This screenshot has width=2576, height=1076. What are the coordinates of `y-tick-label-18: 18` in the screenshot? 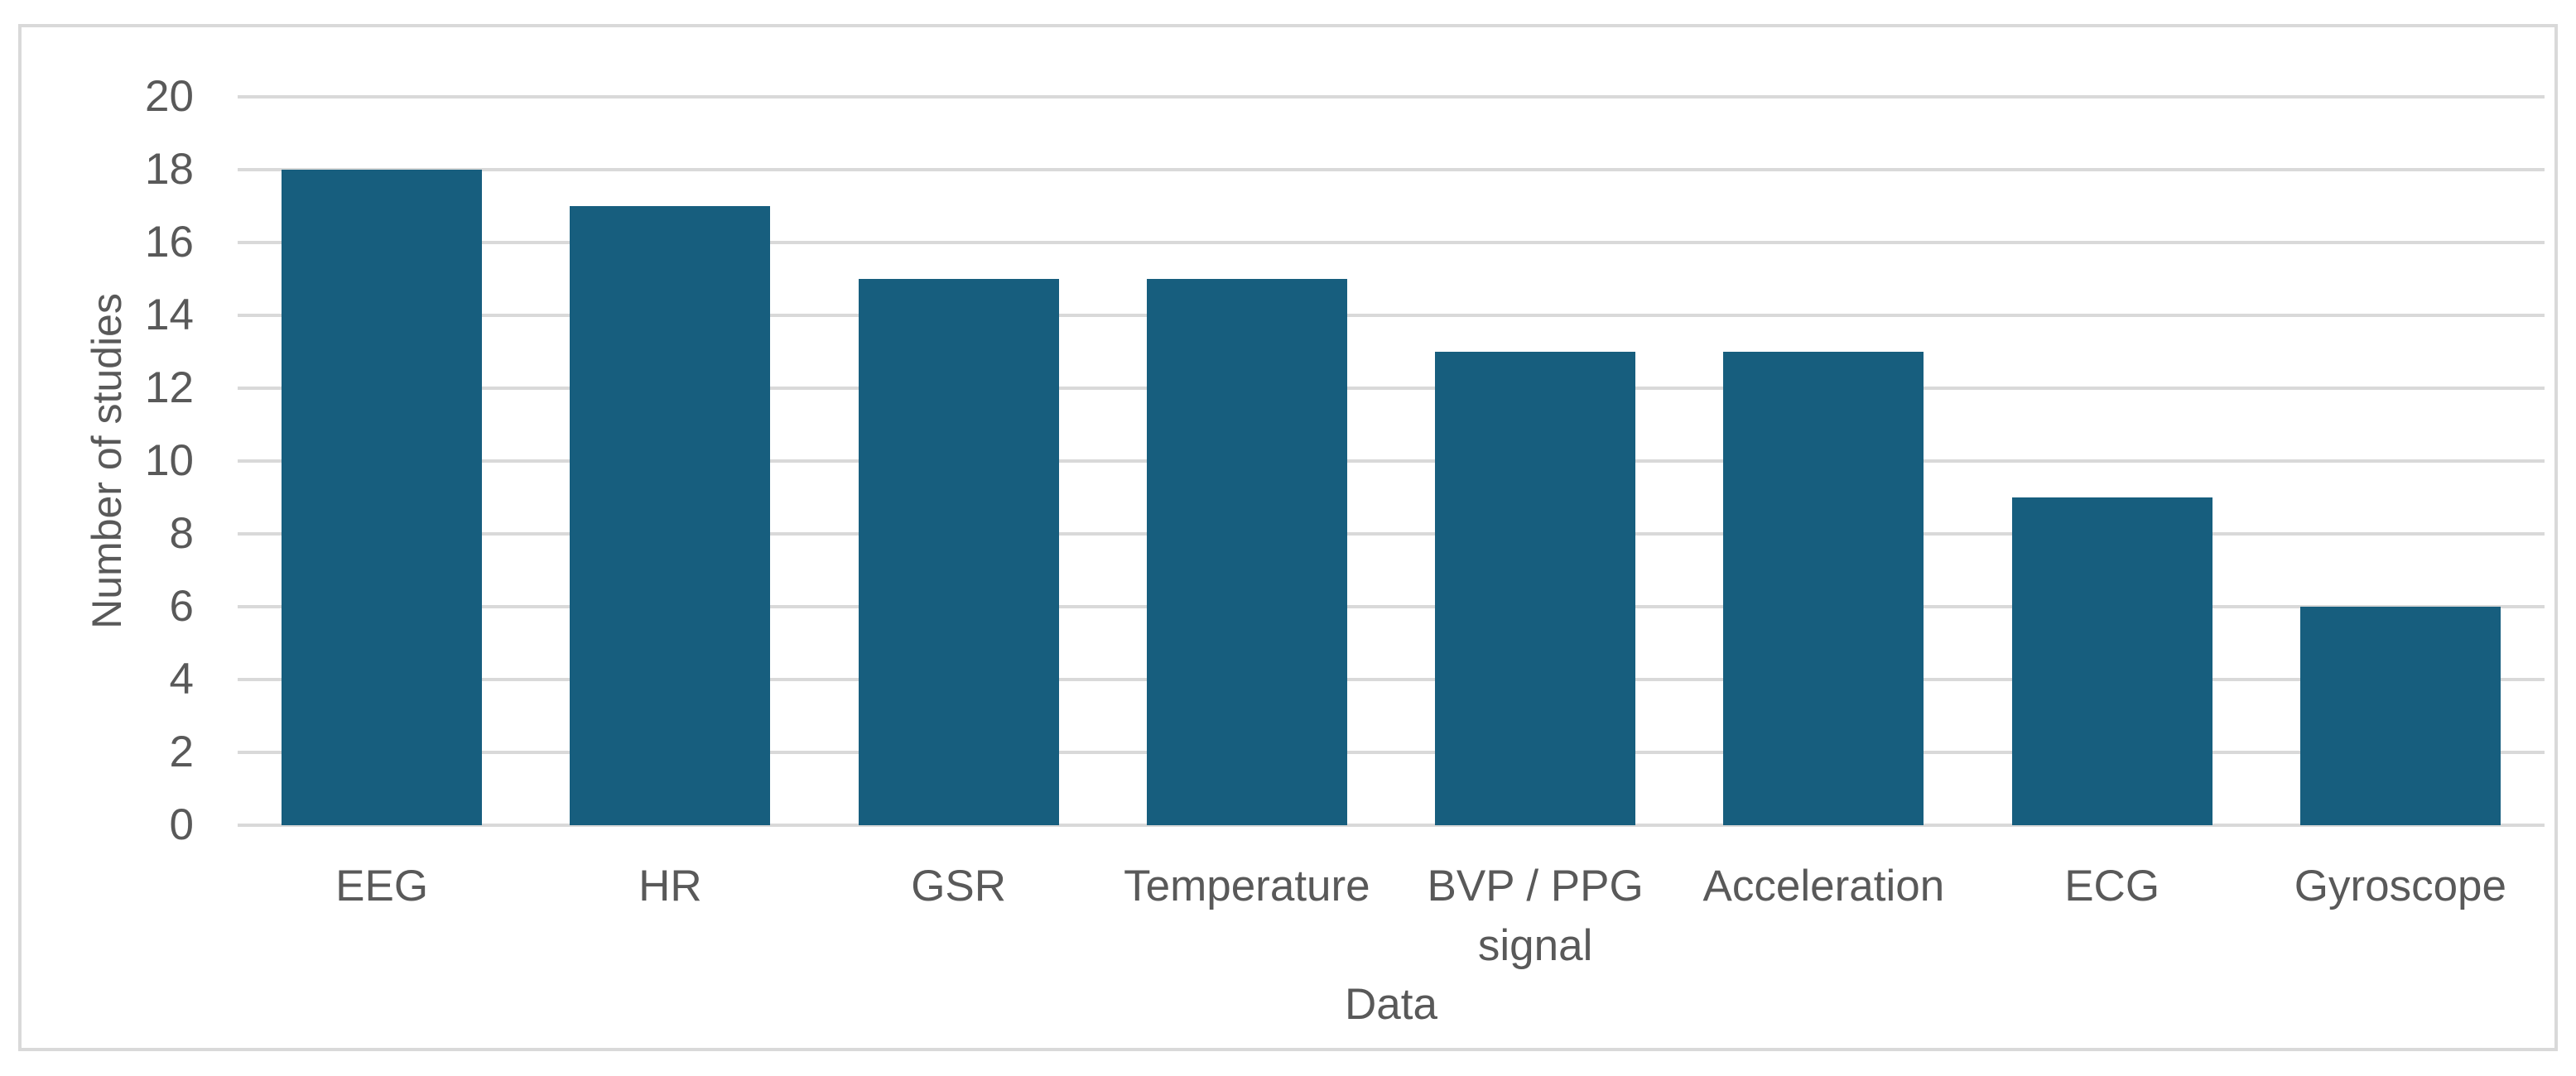 It's located at (169, 169).